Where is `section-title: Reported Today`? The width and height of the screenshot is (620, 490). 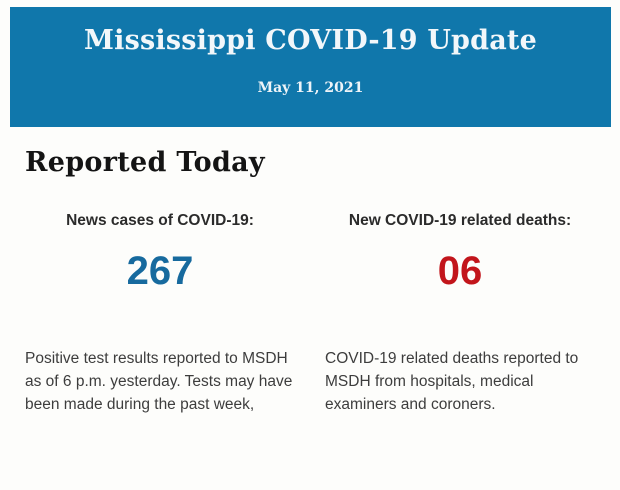 section-title: Reported Today is located at coordinates (145, 162).